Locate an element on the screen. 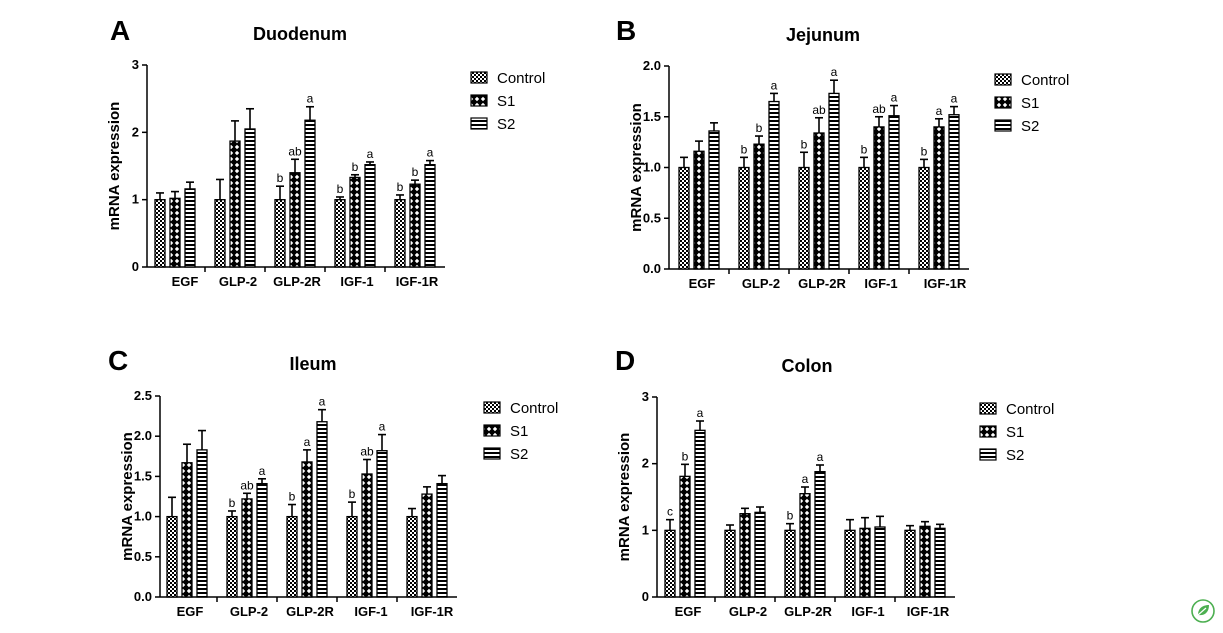 Image resolution: width=1223 pixels, height=633 pixels. y-tick-label: 2.0 is located at coordinates (143, 435).